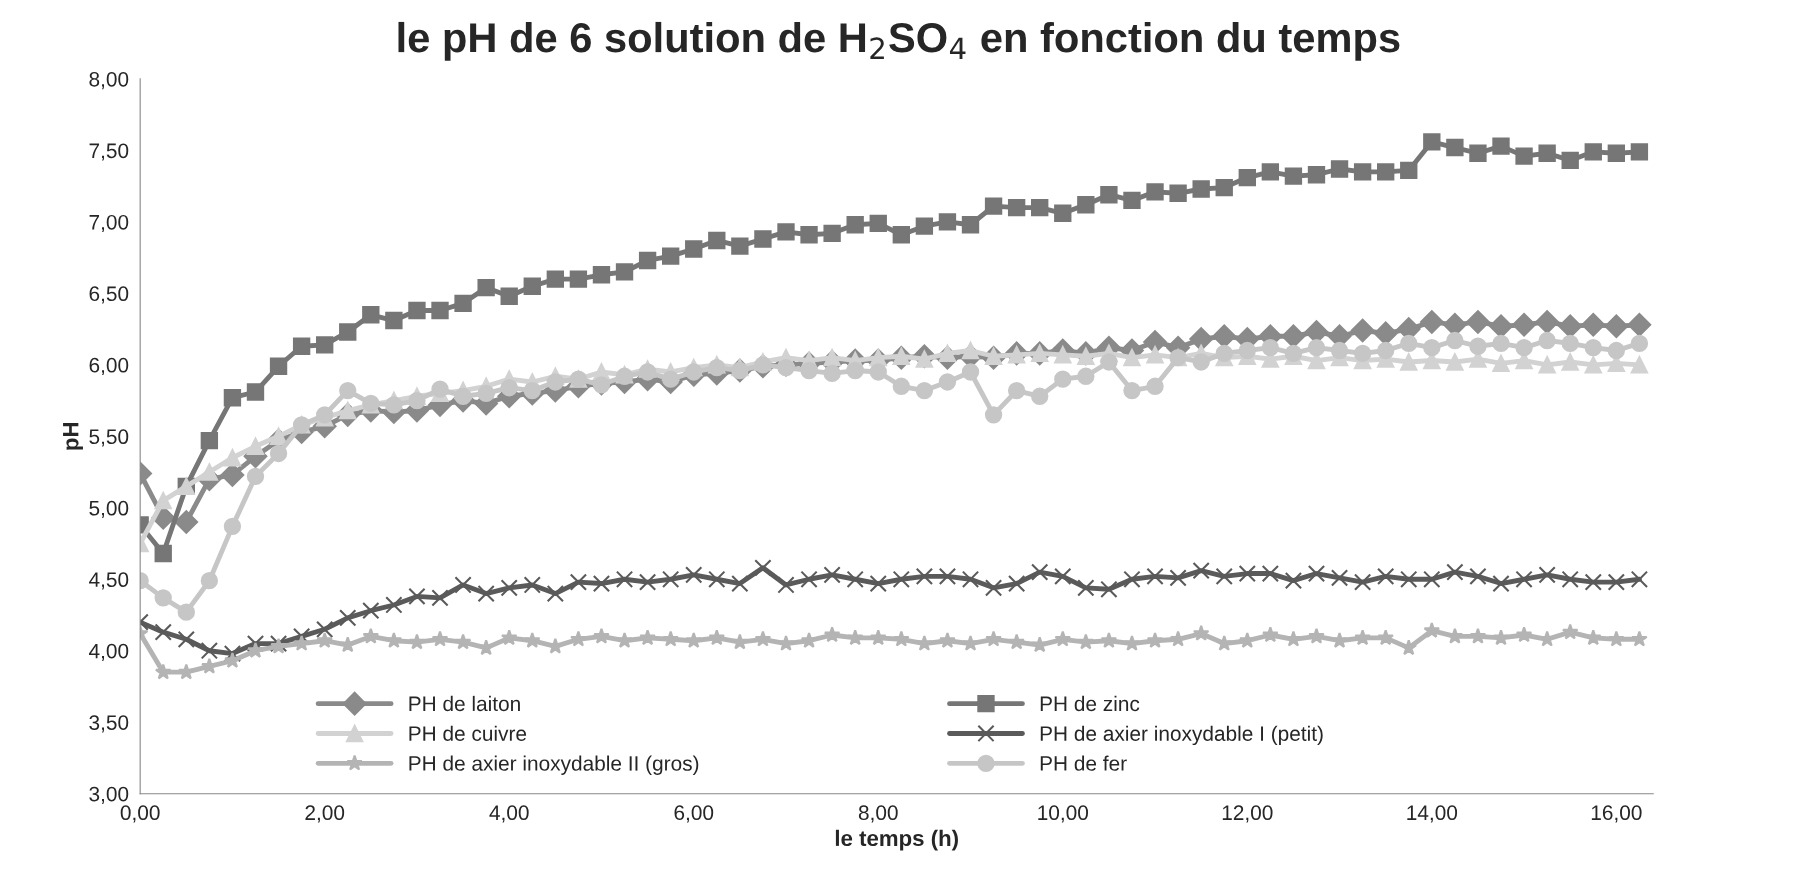 Image resolution: width=1797 pixels, height=877 pixels. What do you see at coordinates (109, 509) in the screenshot?
I see `y-tick-label: 5,00` at bounding box center [109, 509].